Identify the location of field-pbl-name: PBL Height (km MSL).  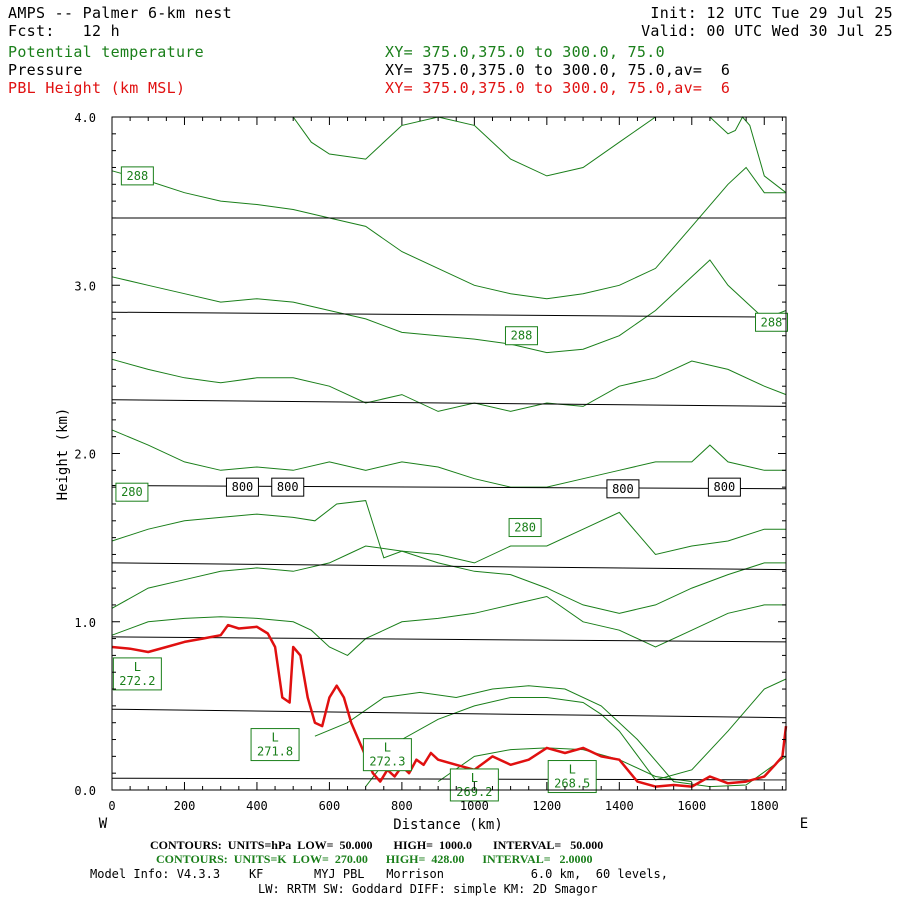
(97, 88).